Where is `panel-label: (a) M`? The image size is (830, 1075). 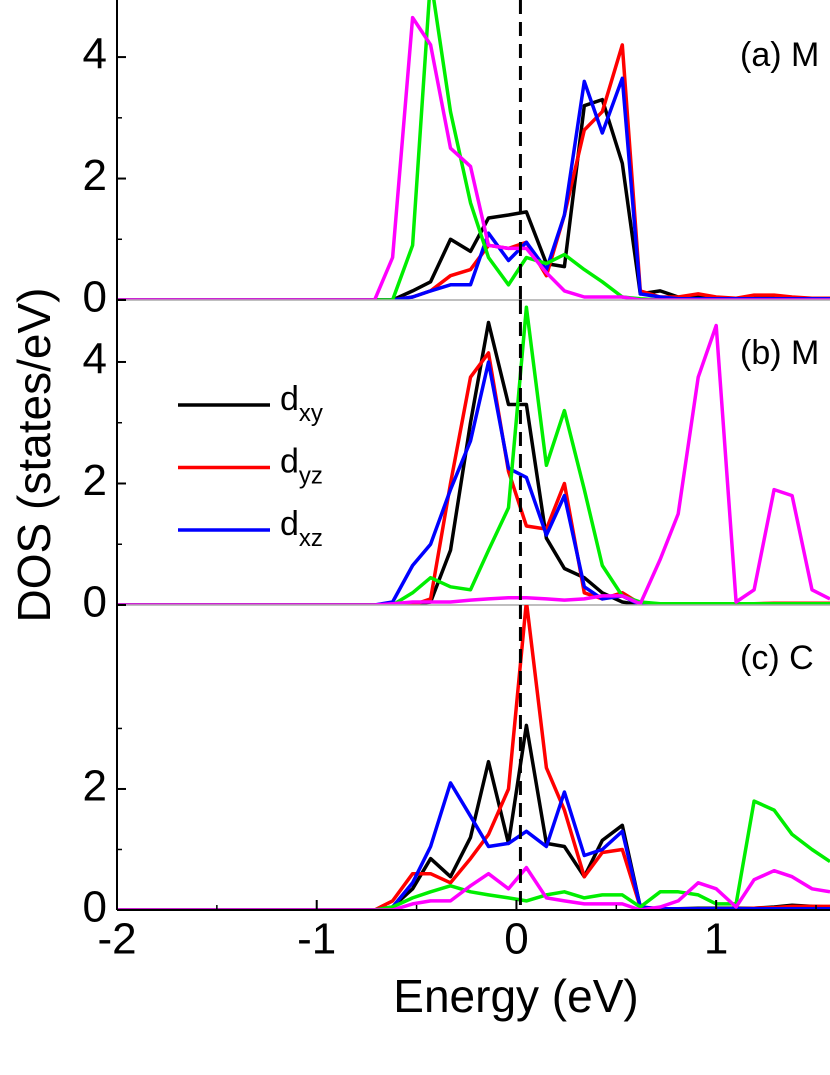
panel-label: (a) M is located at coordinates (779, 55).